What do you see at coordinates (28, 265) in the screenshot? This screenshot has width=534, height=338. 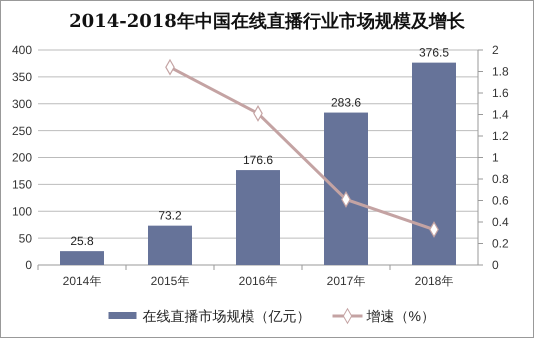 I see `y-tick-label: 0` at bounding box center [28, 265].